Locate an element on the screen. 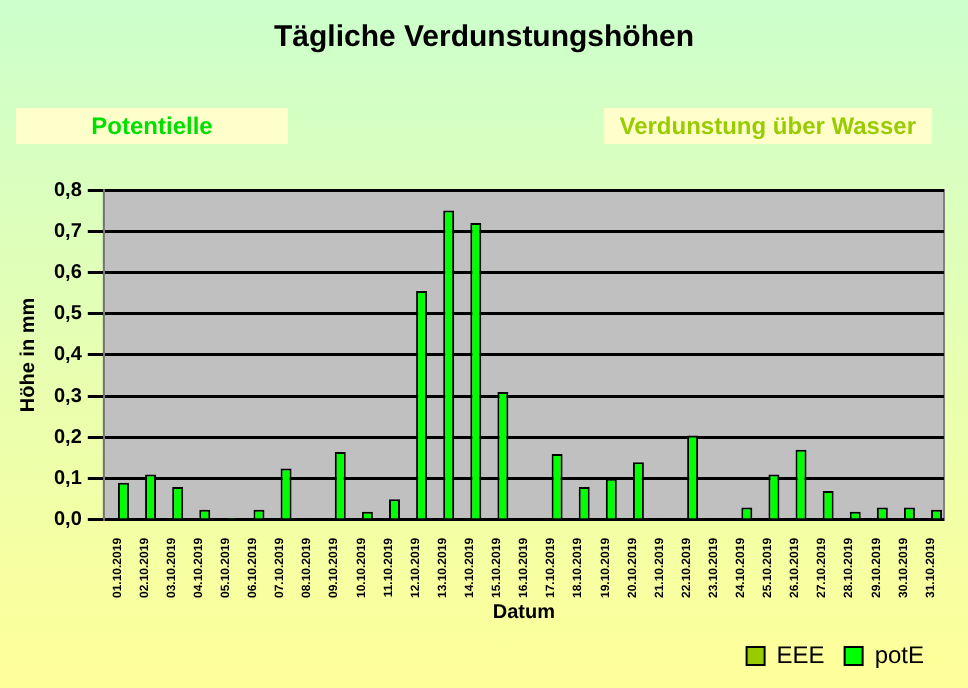 The width and height of the screenshot is (968, 688). text: Verdunstung über Wasser is located at coordinates (767, 126).